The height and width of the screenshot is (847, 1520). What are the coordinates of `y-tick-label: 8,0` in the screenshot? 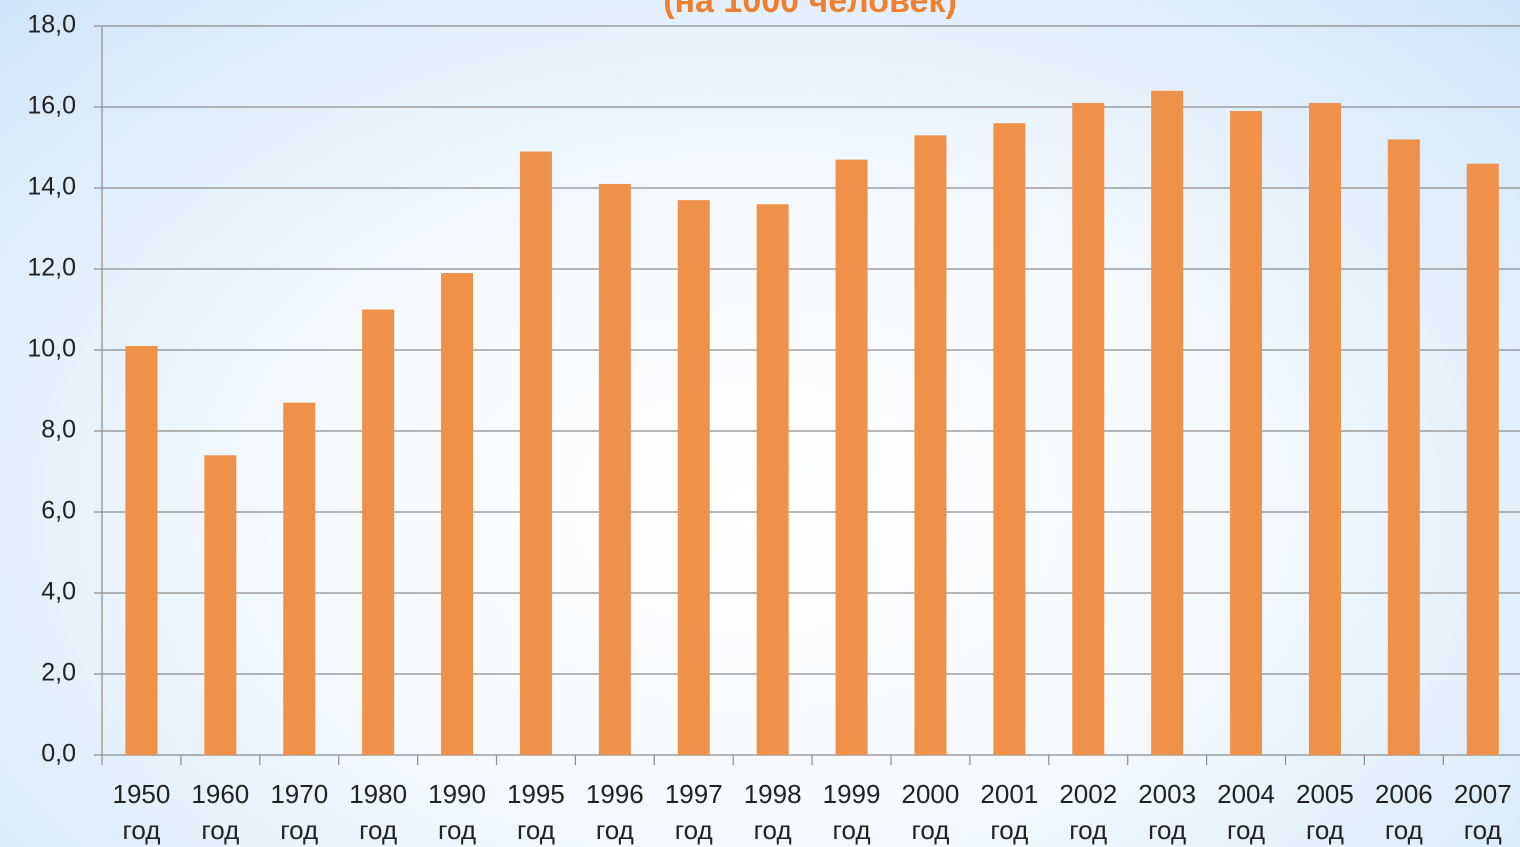 It's located at (58, 430).